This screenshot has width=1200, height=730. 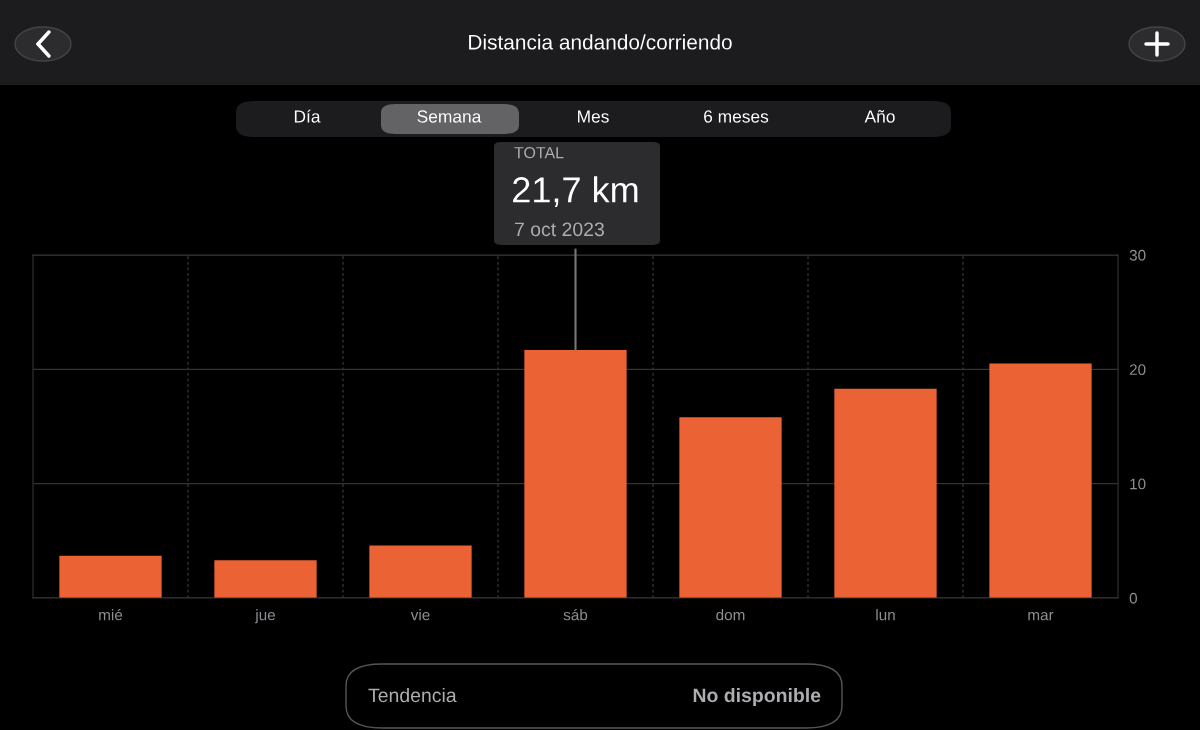 I want to click on y-tick-label: 20, so click(x=1137, y=370).